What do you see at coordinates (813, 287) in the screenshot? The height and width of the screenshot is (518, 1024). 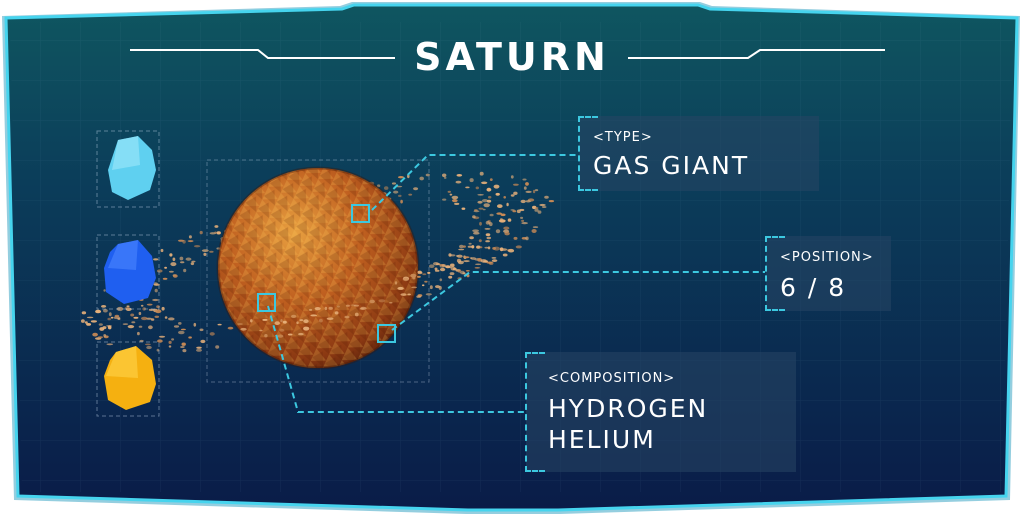 I see `position-value: 6 / 8` at bounding box center [813, 287].